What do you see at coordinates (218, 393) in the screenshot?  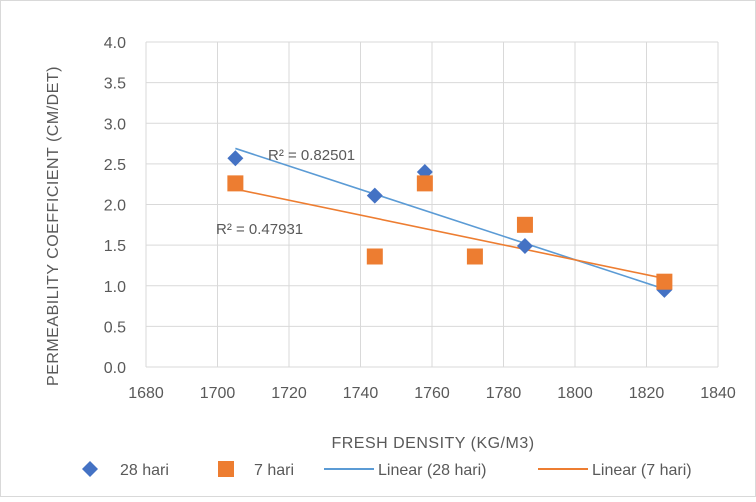 I see `x-tick-label: 1700` at bounding box center [218, 393].